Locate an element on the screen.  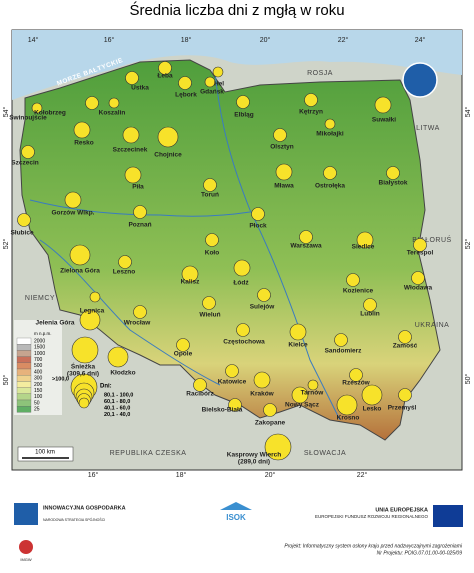
station-name: Racibórz is located at coordinates (200, 394).